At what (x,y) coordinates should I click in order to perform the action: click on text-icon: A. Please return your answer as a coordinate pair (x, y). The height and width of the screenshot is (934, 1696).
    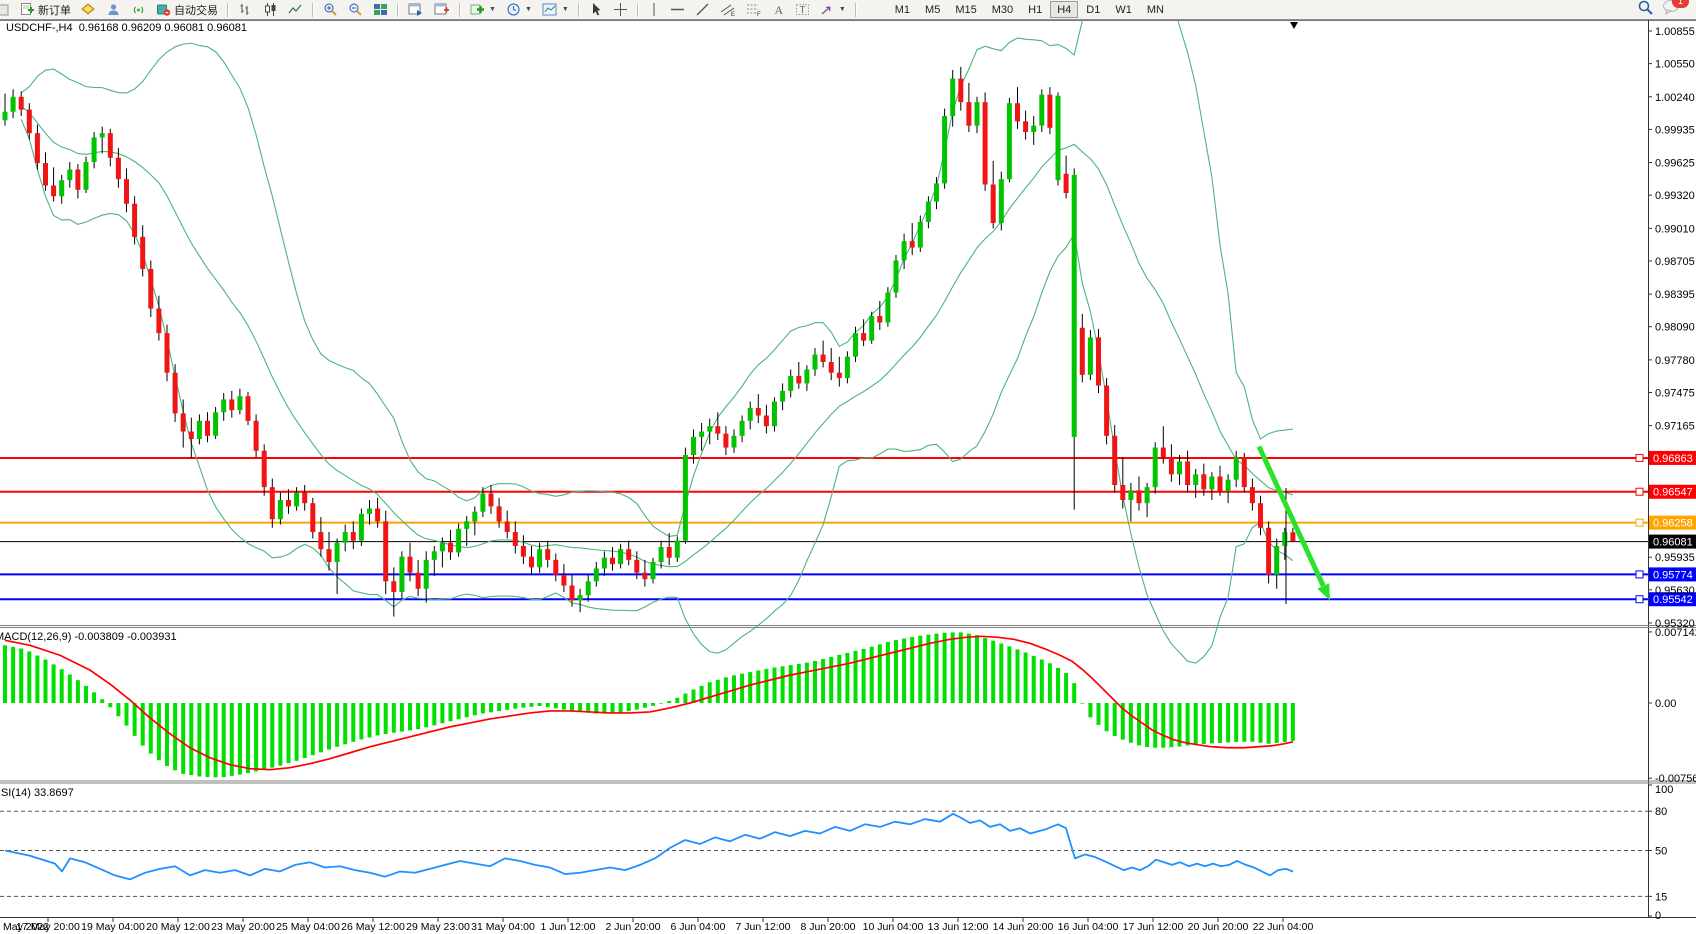
    Looking at the image, I should click on (778, 10).